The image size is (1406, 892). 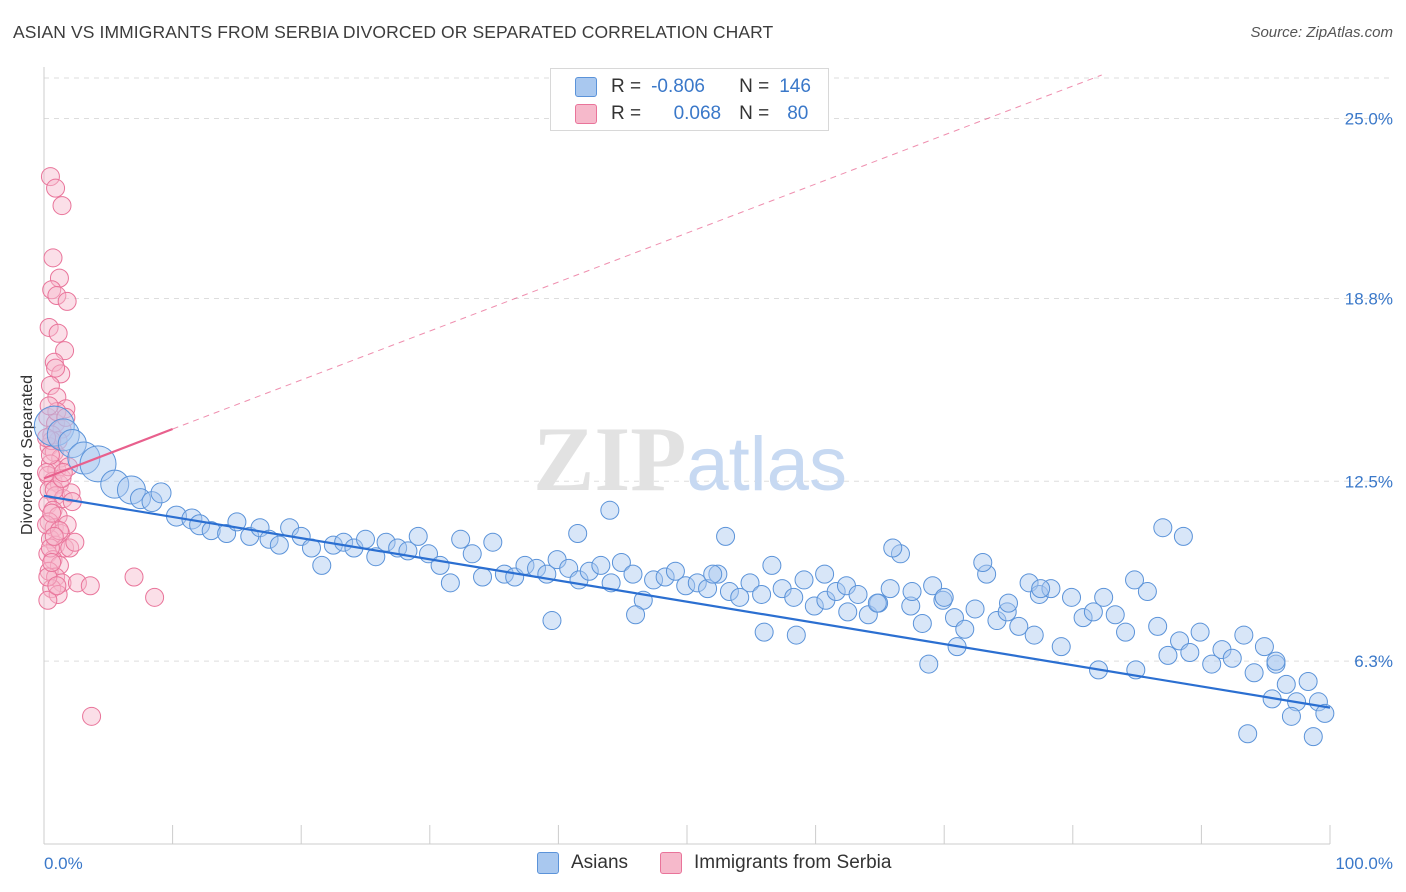 I want to click on legend-item-serbia: Immigrants from Serbia, so click(x=775, y=863).